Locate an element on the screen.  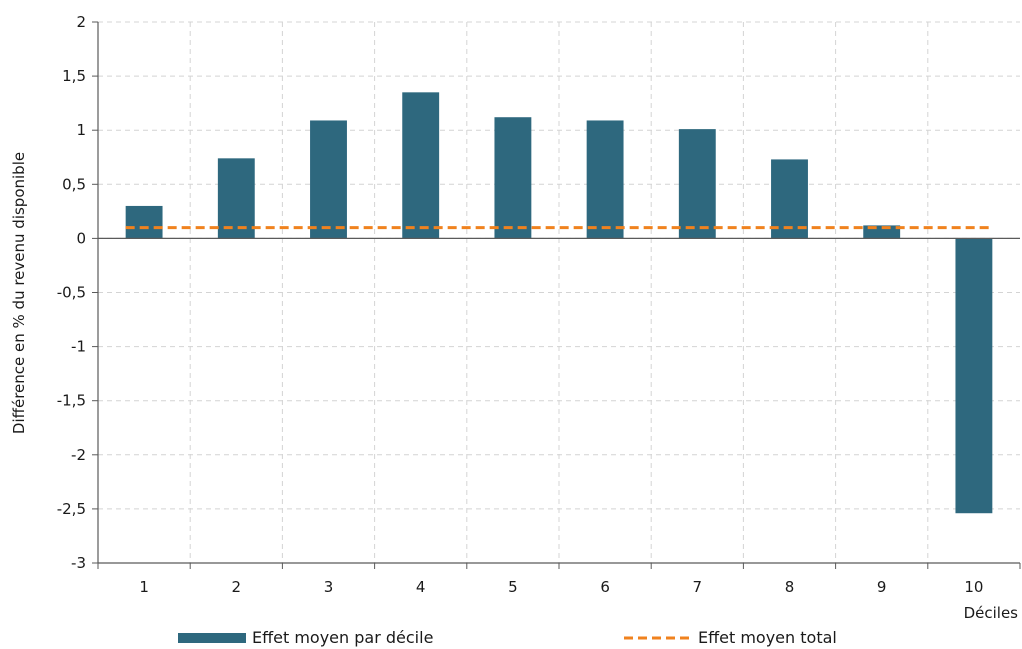
y-tick-label: 2 is located at coordinates (81, 22).